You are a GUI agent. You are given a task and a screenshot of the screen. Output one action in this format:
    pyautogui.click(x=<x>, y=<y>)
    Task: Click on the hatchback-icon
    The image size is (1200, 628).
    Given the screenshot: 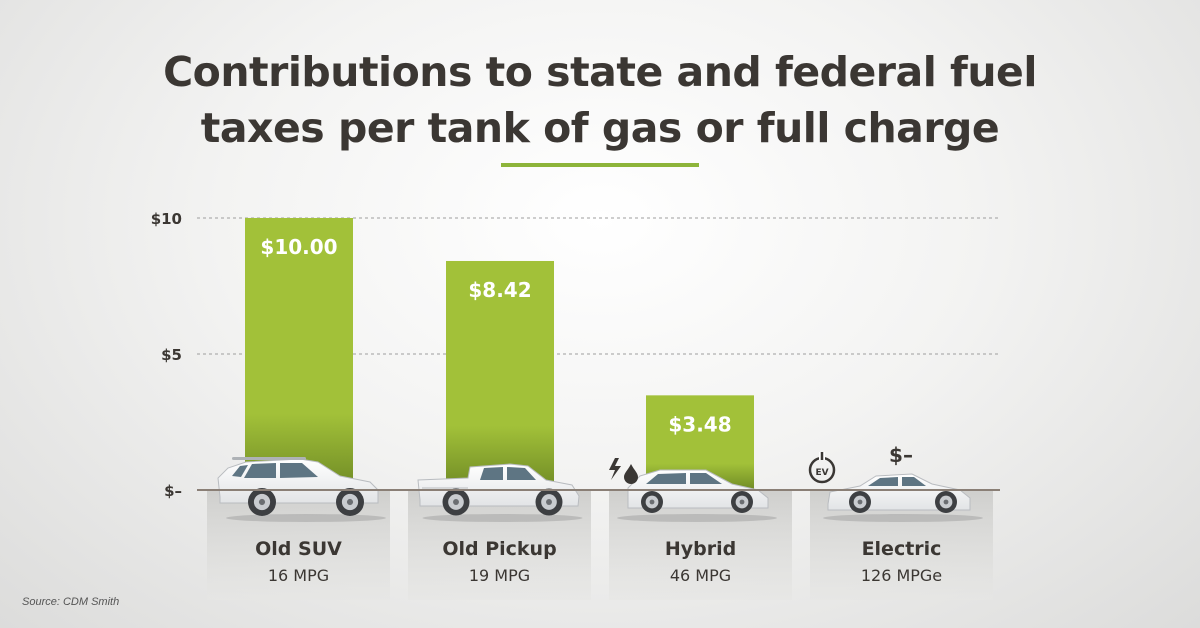 What is the action you would take?
    pyautogui.click(x=697, y=495)
    